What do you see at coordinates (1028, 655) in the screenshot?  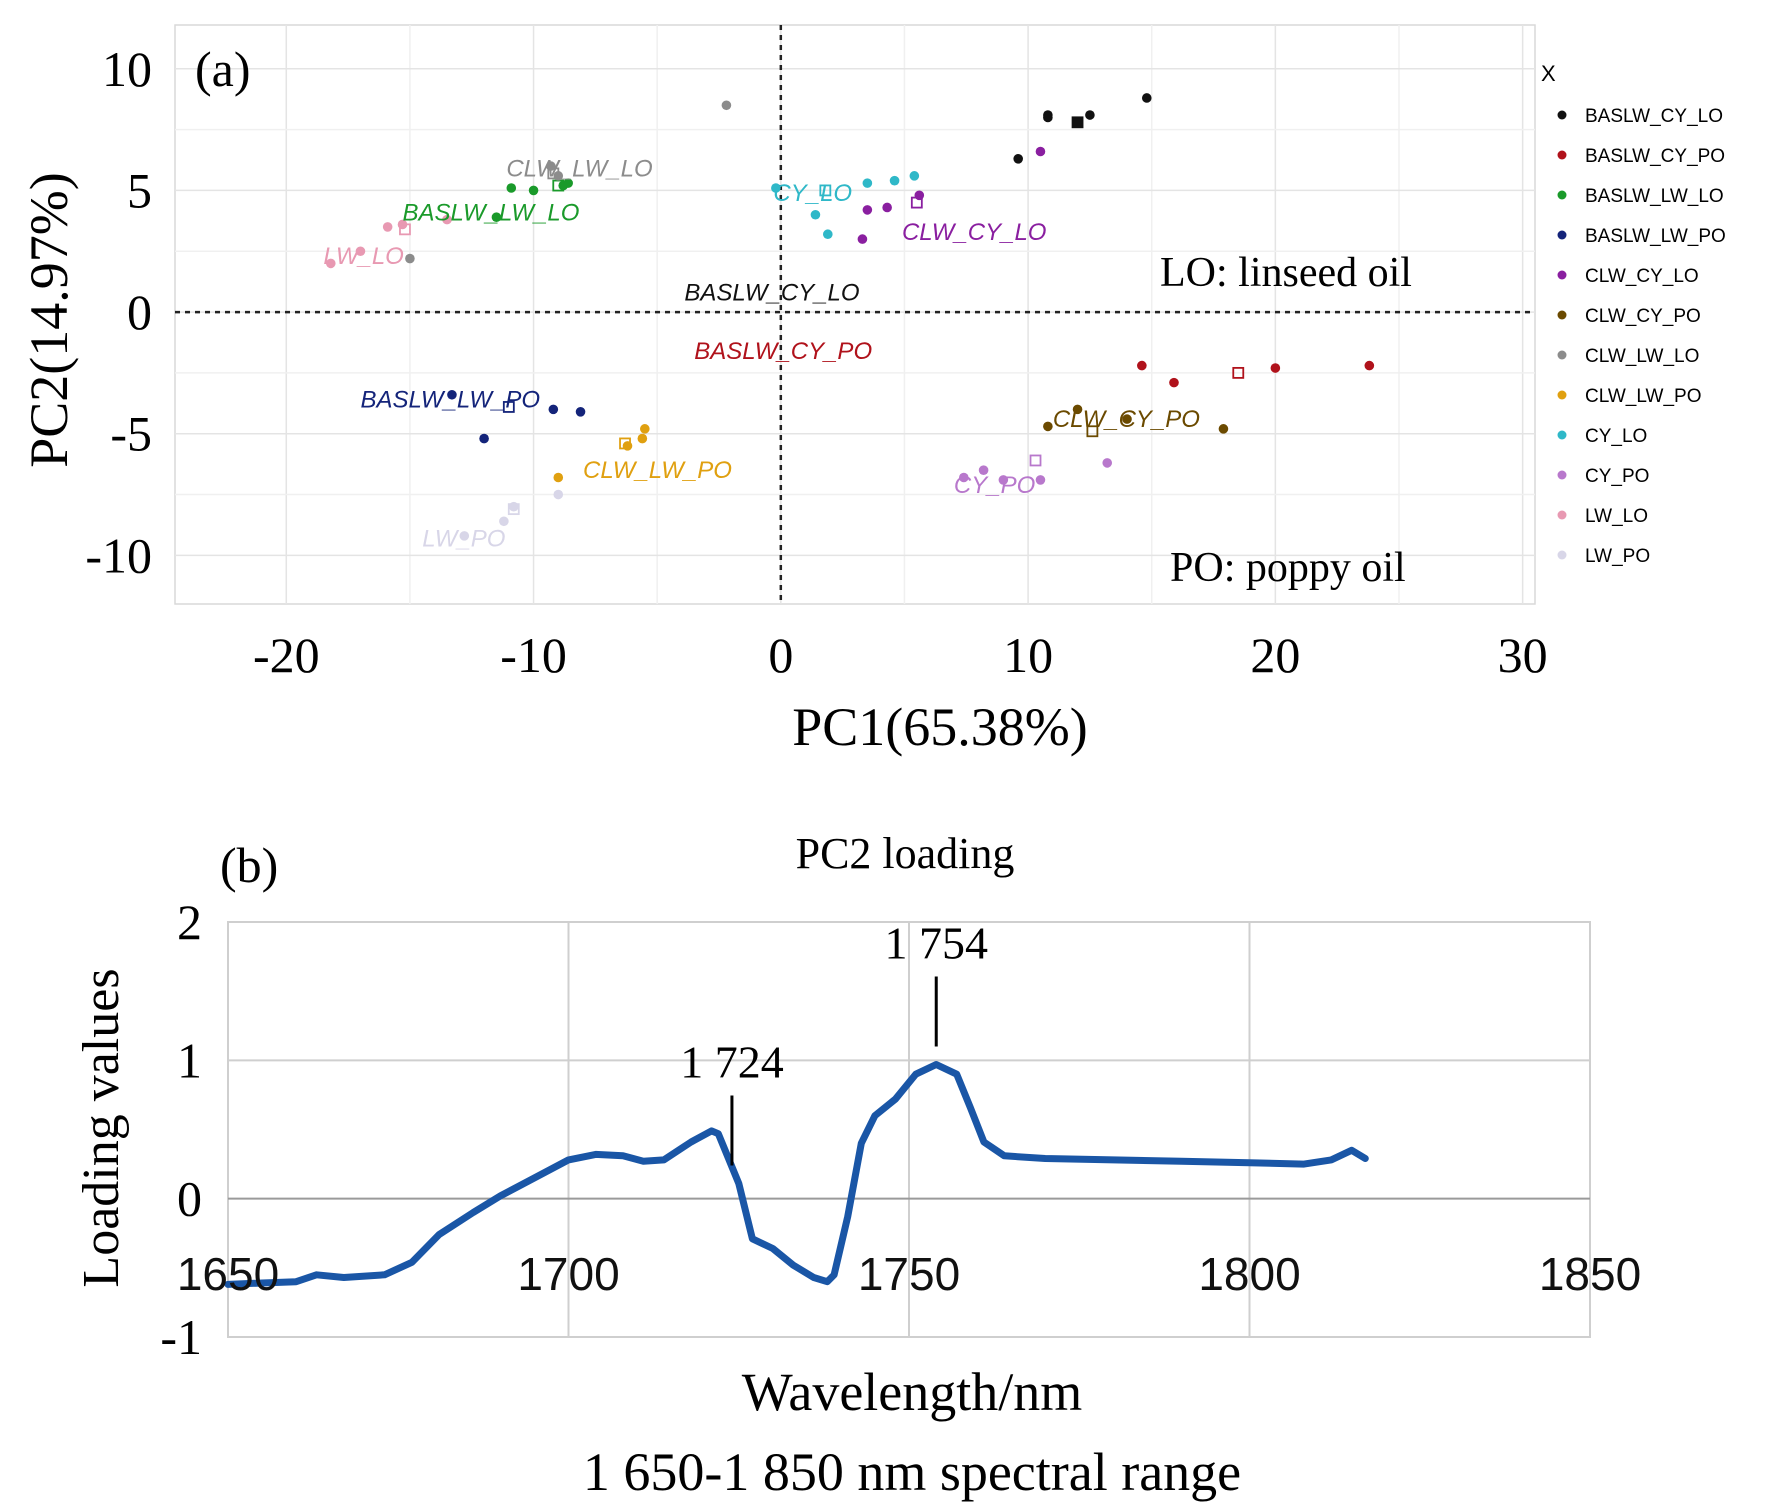 I see `x-tick-label: 10` at bounding box center [1028, 655].